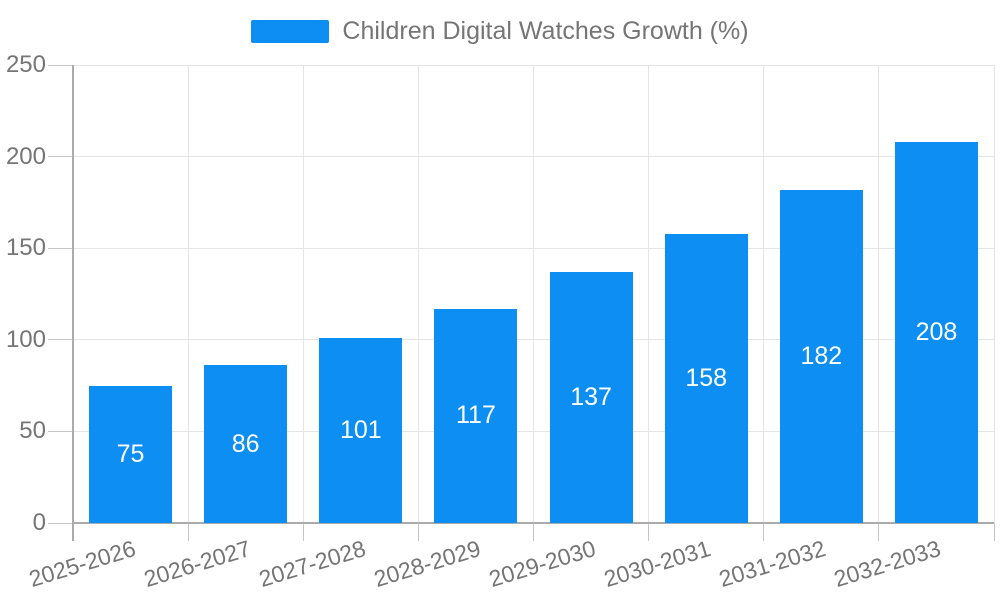 The width and height of the screenshot is (1000, 600). I want to click on bar: 75, so click(131, 454).